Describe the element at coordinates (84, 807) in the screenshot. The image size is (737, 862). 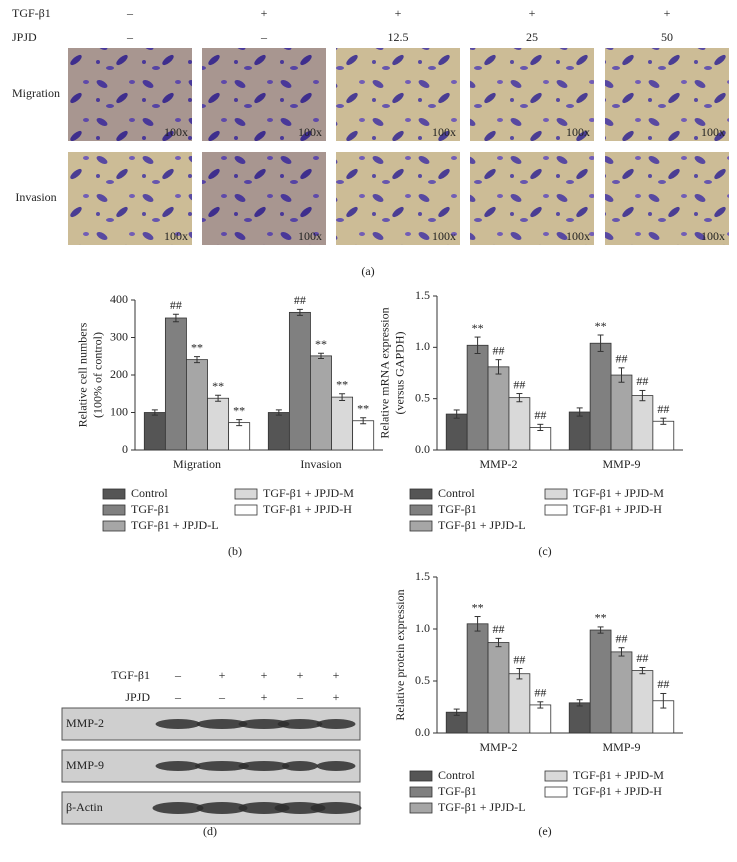
I see `blot-label: β-Actin` at that location.